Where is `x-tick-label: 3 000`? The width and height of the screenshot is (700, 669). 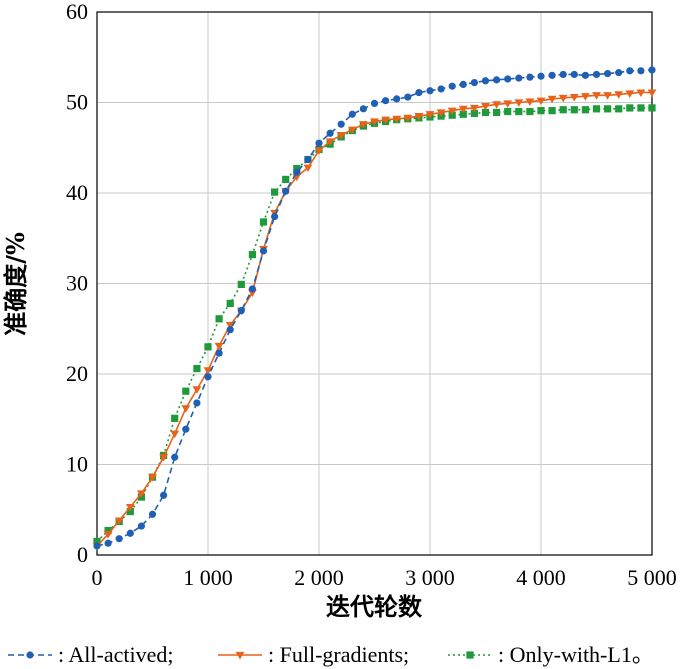 x-tick-label: 3 000 is located at coordinates (430, 577).